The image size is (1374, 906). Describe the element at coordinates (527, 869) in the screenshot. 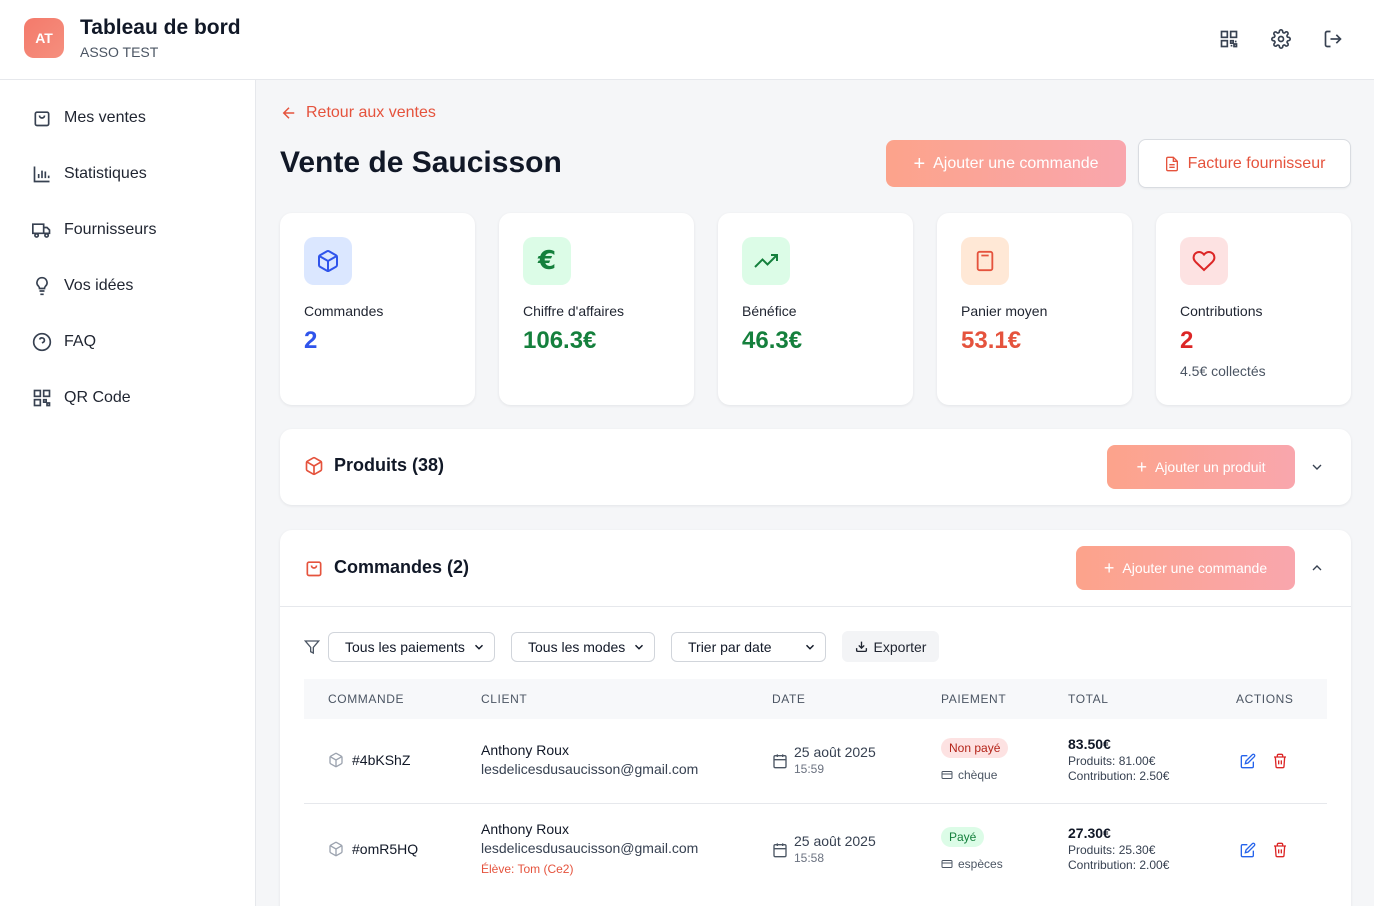

I see `student-note: Élève: Tom (Ce2)` at that location.